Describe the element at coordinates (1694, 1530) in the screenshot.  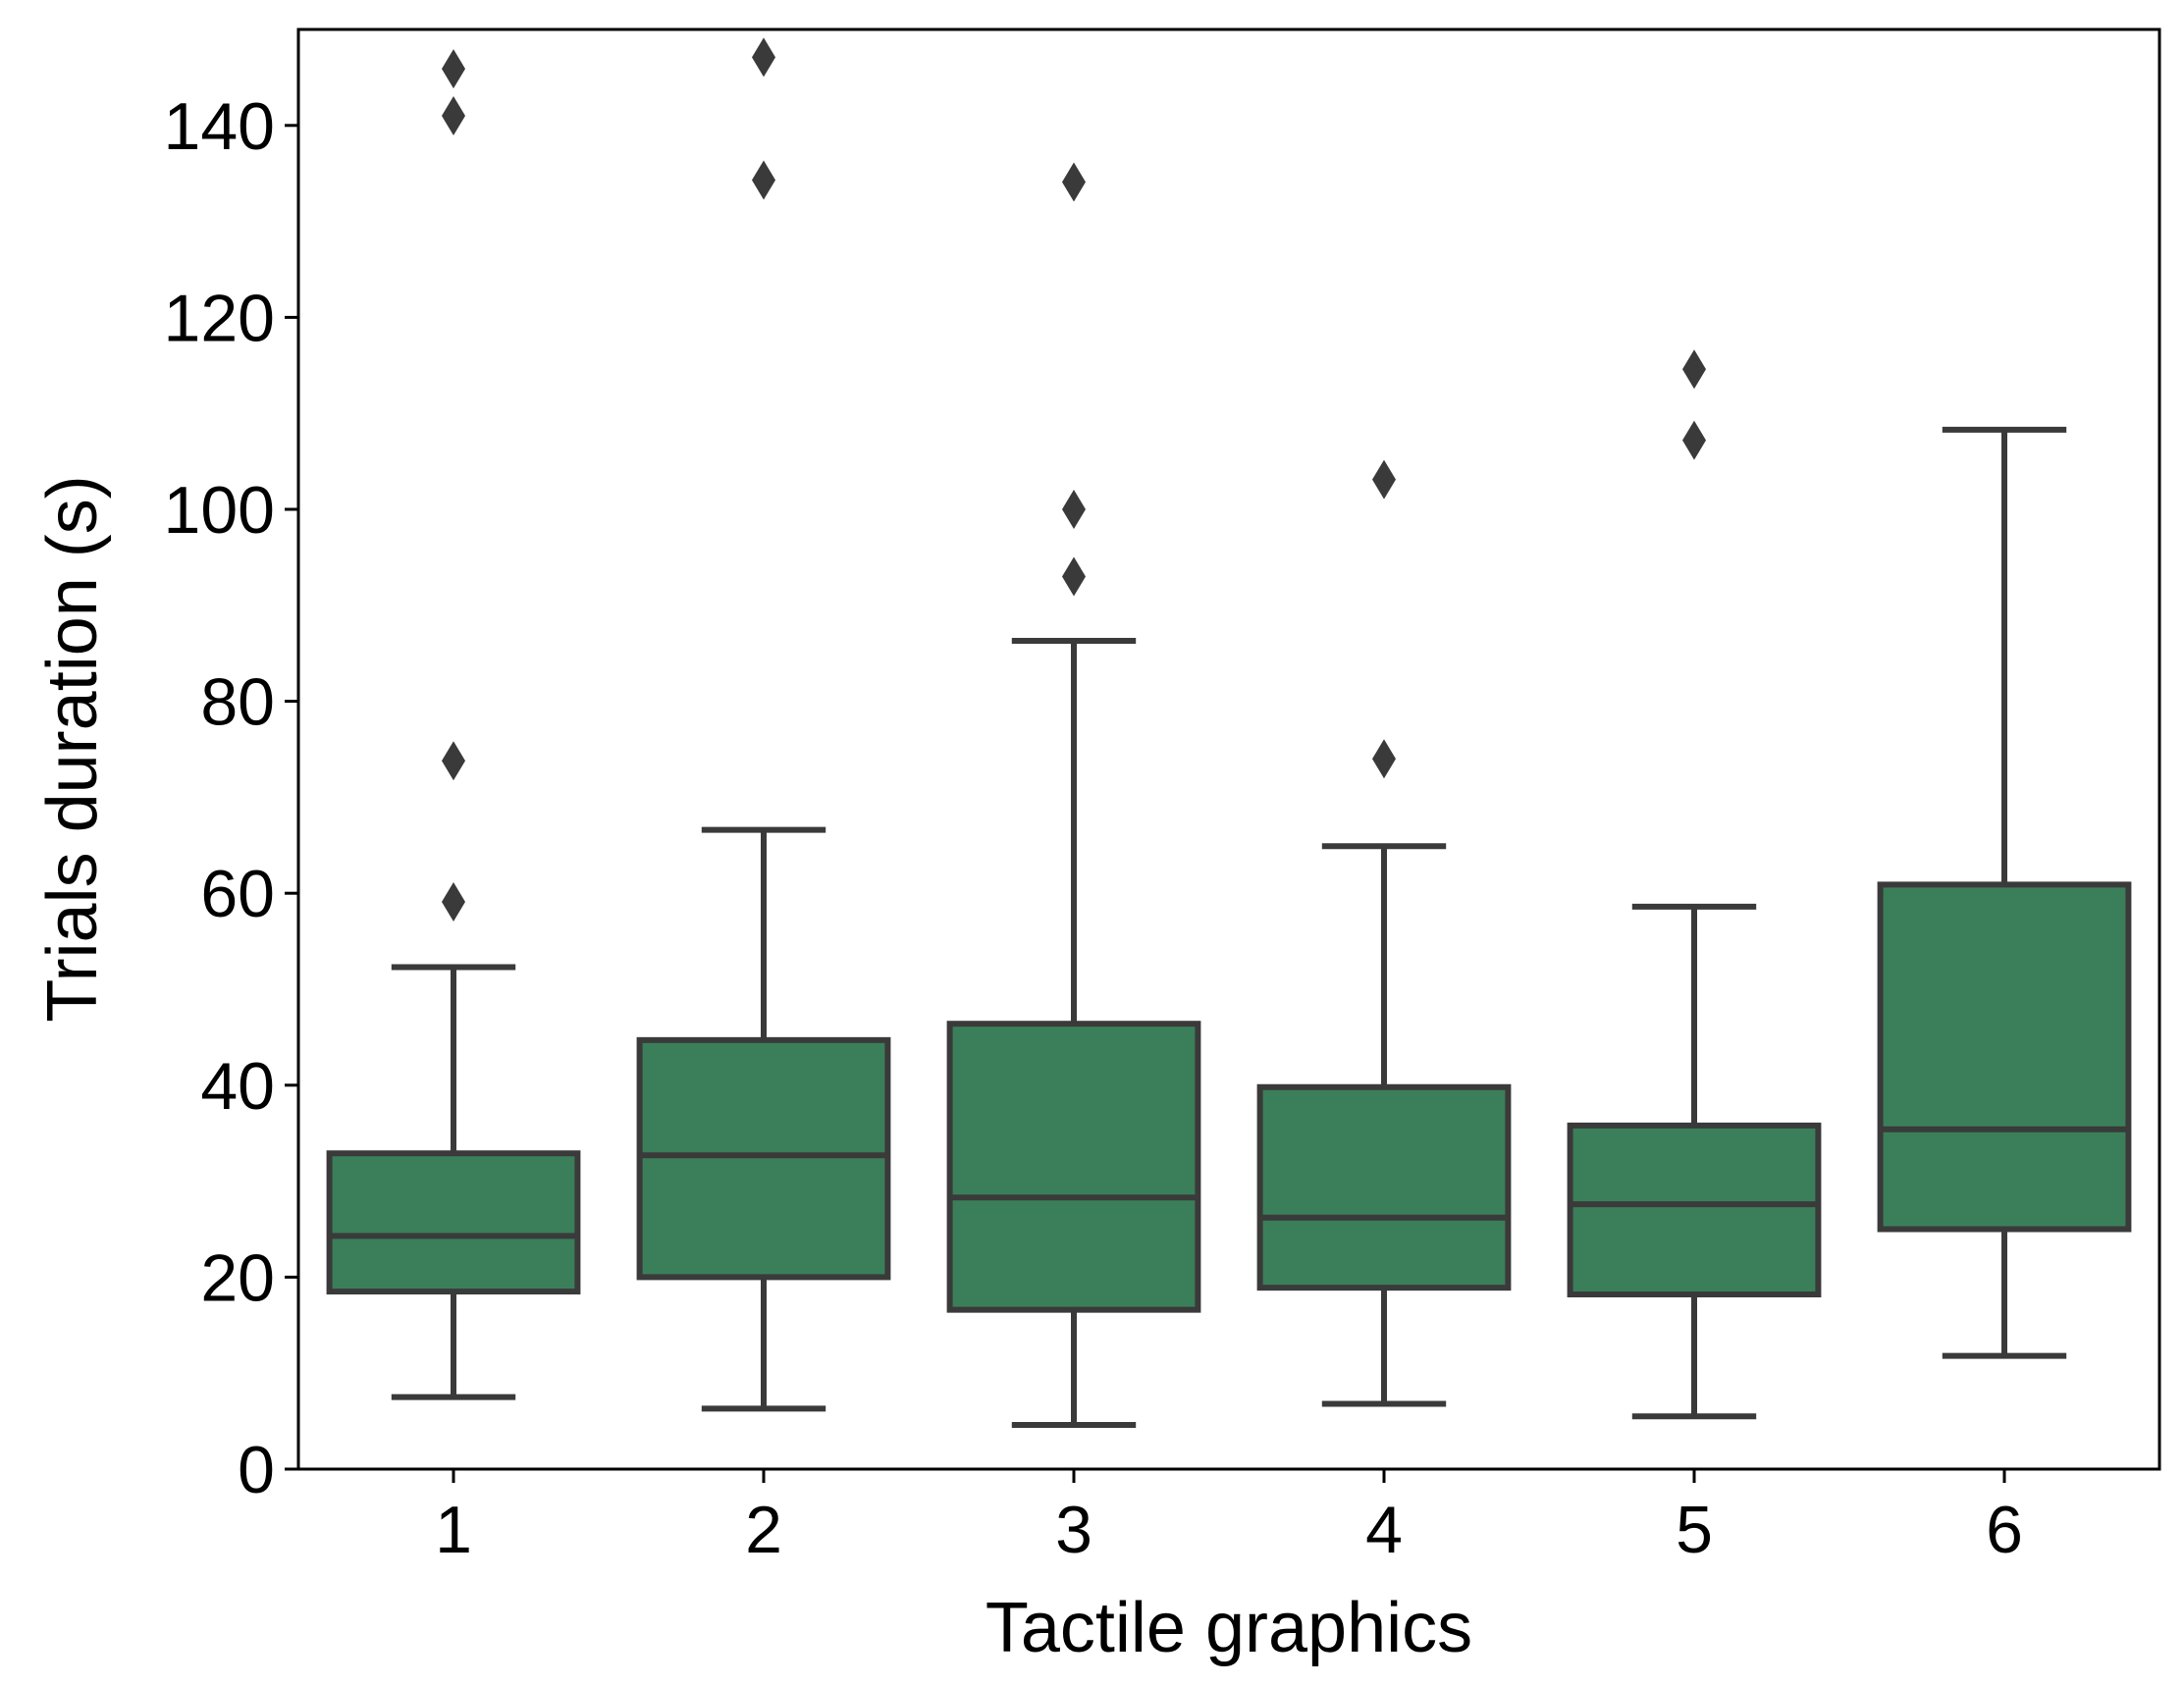
I see `x-tick-label: 5` at that location.